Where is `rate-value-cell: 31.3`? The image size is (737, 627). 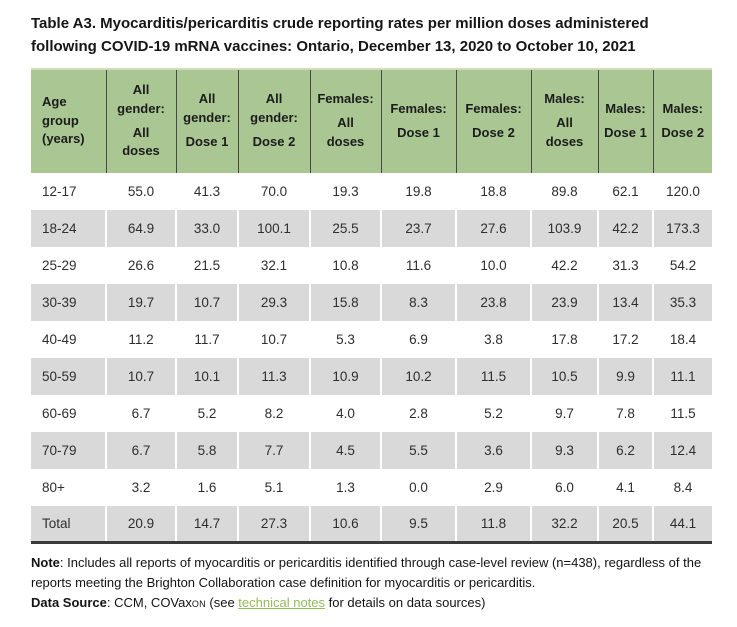
rate-value-cell: 31.3 is located at coordinates (625, 265).